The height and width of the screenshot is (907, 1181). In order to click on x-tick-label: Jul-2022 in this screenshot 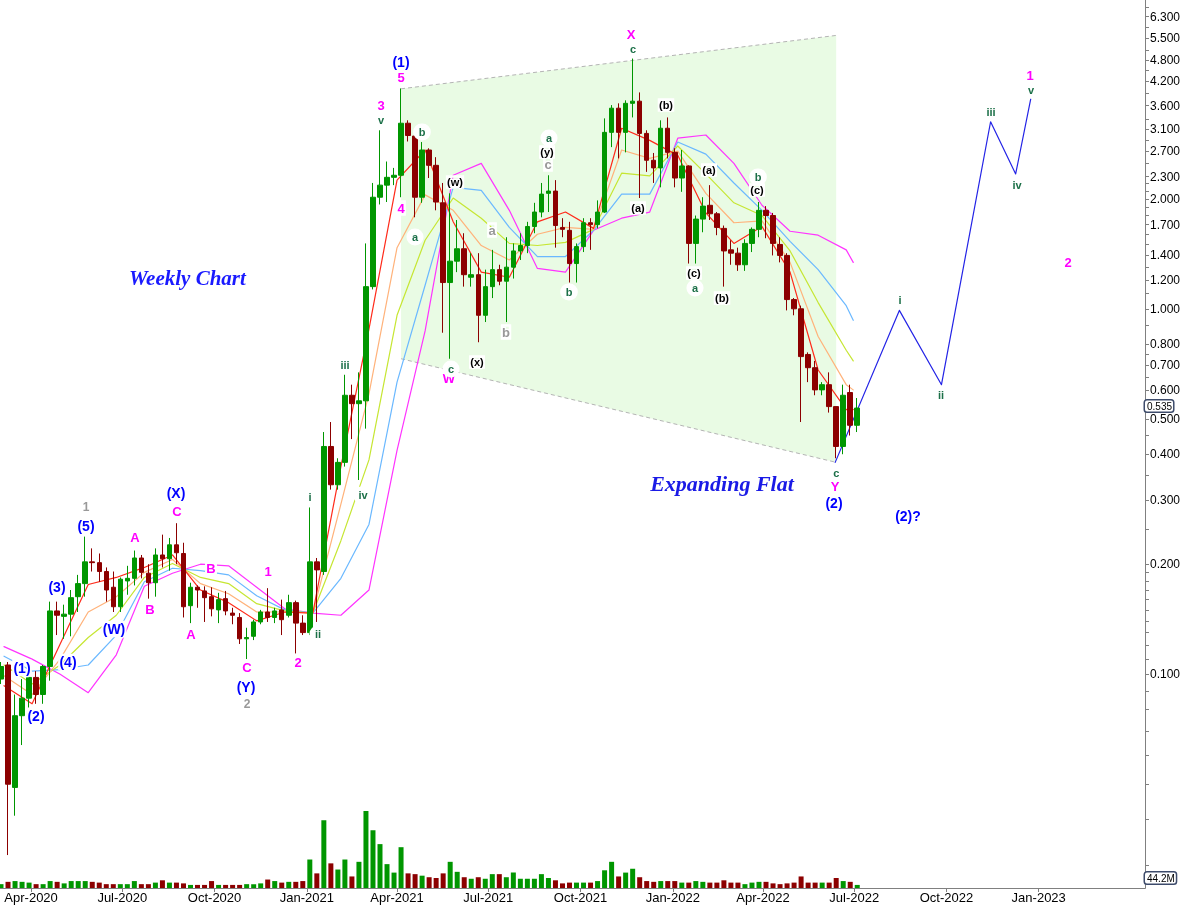, I will do `click(854, 897)`.